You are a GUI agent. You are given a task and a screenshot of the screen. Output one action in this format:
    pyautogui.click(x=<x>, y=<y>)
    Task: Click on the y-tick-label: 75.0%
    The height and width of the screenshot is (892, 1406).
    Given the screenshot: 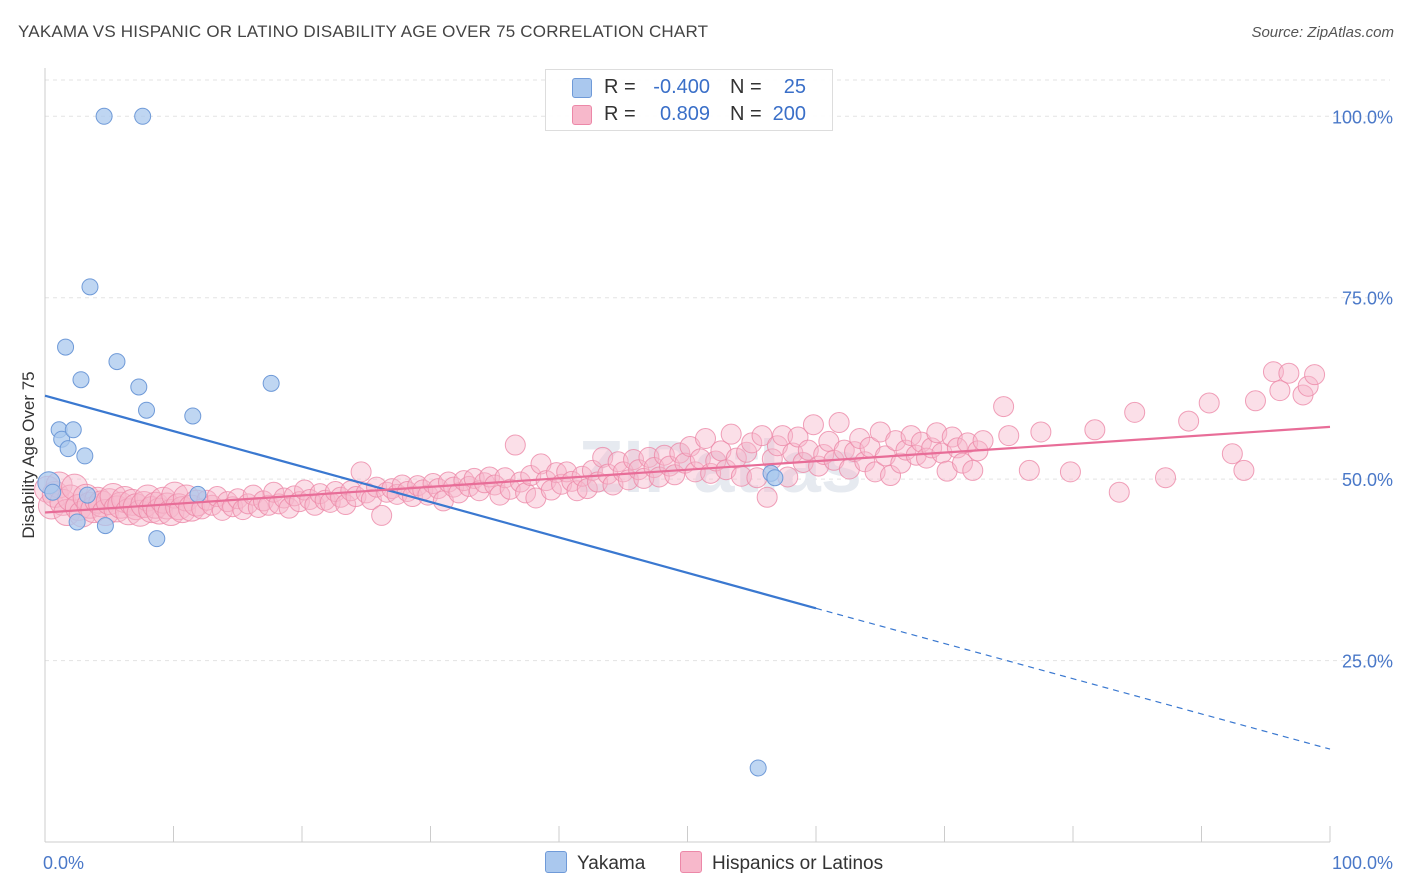 What is the action you would take?
    pyautogui.click(x=1367, y=299)
    